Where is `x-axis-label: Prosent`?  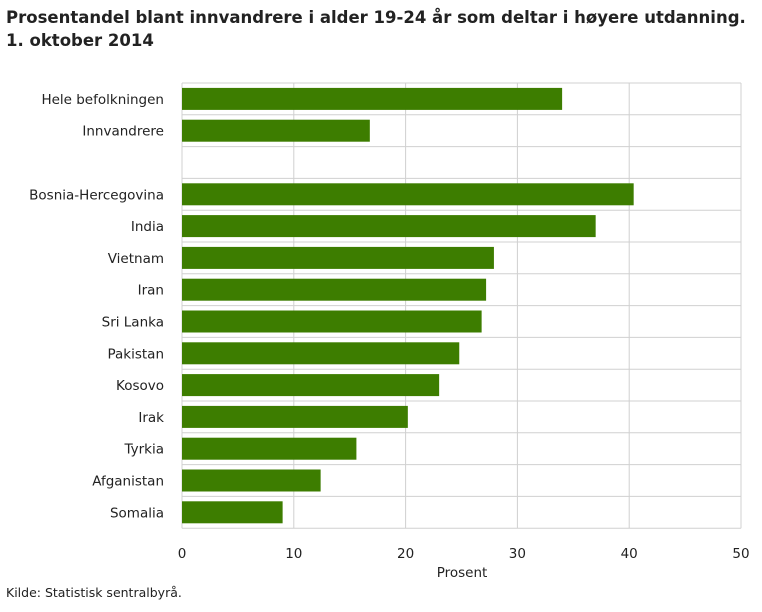 x-axis-label: Prosent is located at coordinates (462, 573).